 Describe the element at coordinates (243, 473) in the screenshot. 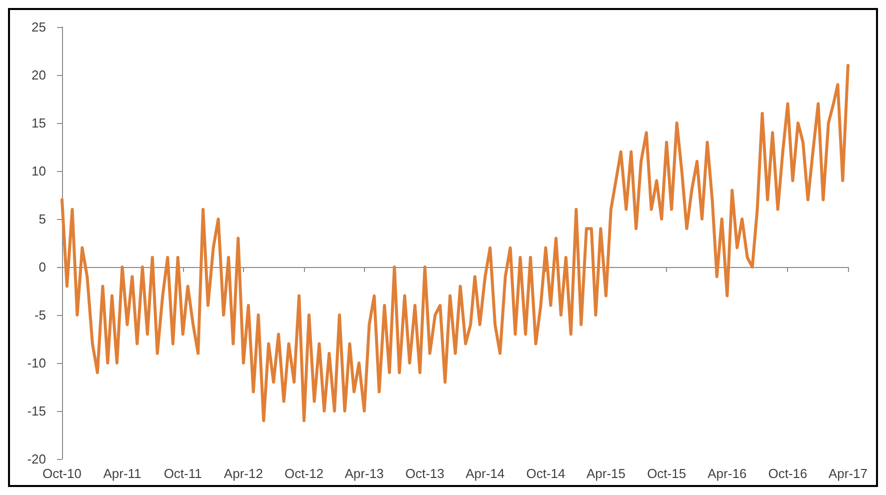

I see `x-tick-label: Apr-12` at that location.